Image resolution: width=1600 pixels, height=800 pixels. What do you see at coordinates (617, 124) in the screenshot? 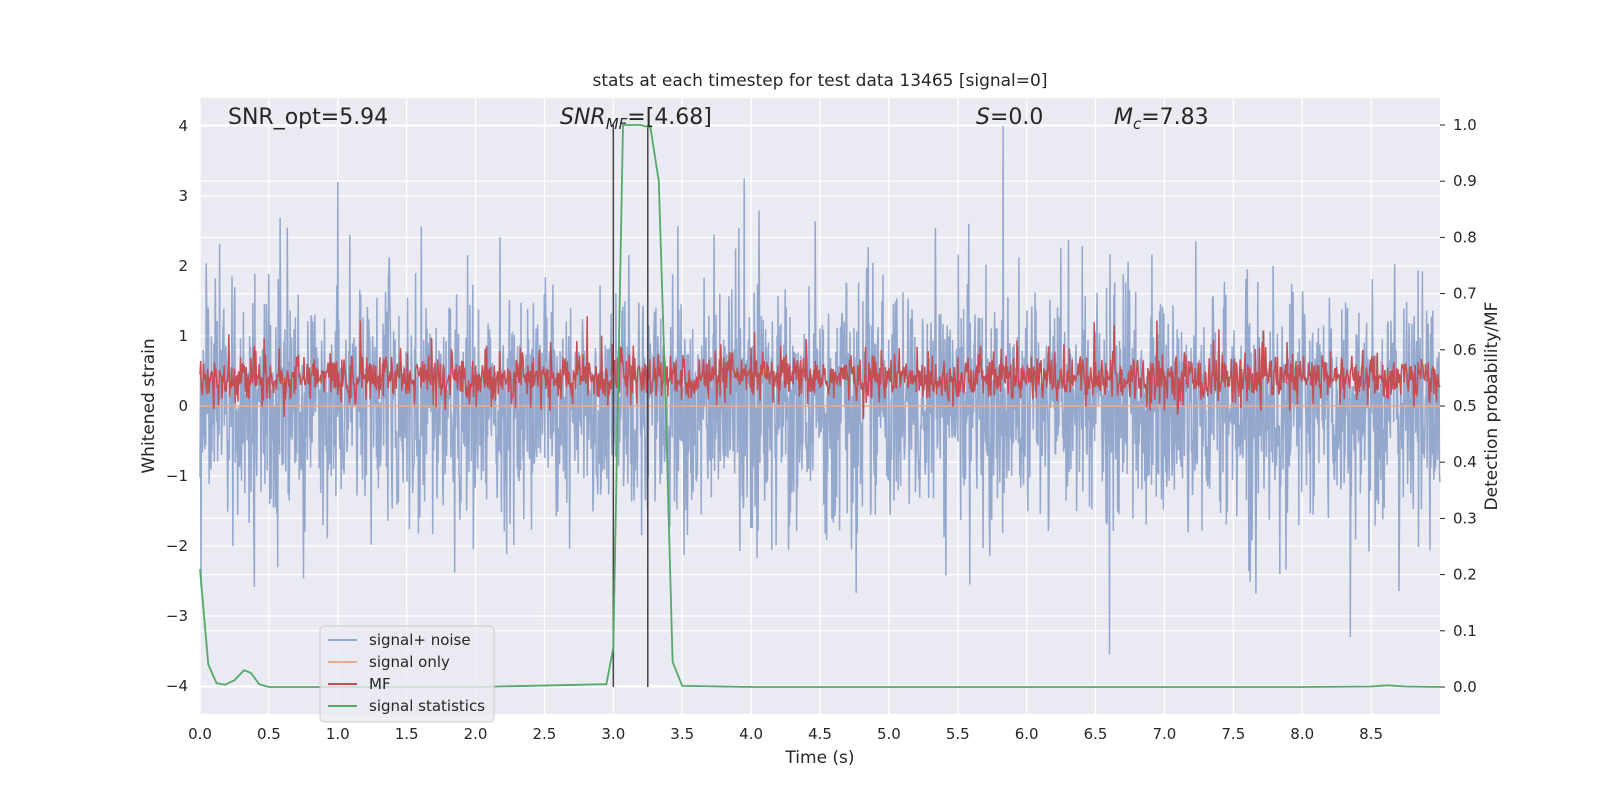
I see `annotation-snr-mf-subscript: MF` at bounding box center [617, 124].